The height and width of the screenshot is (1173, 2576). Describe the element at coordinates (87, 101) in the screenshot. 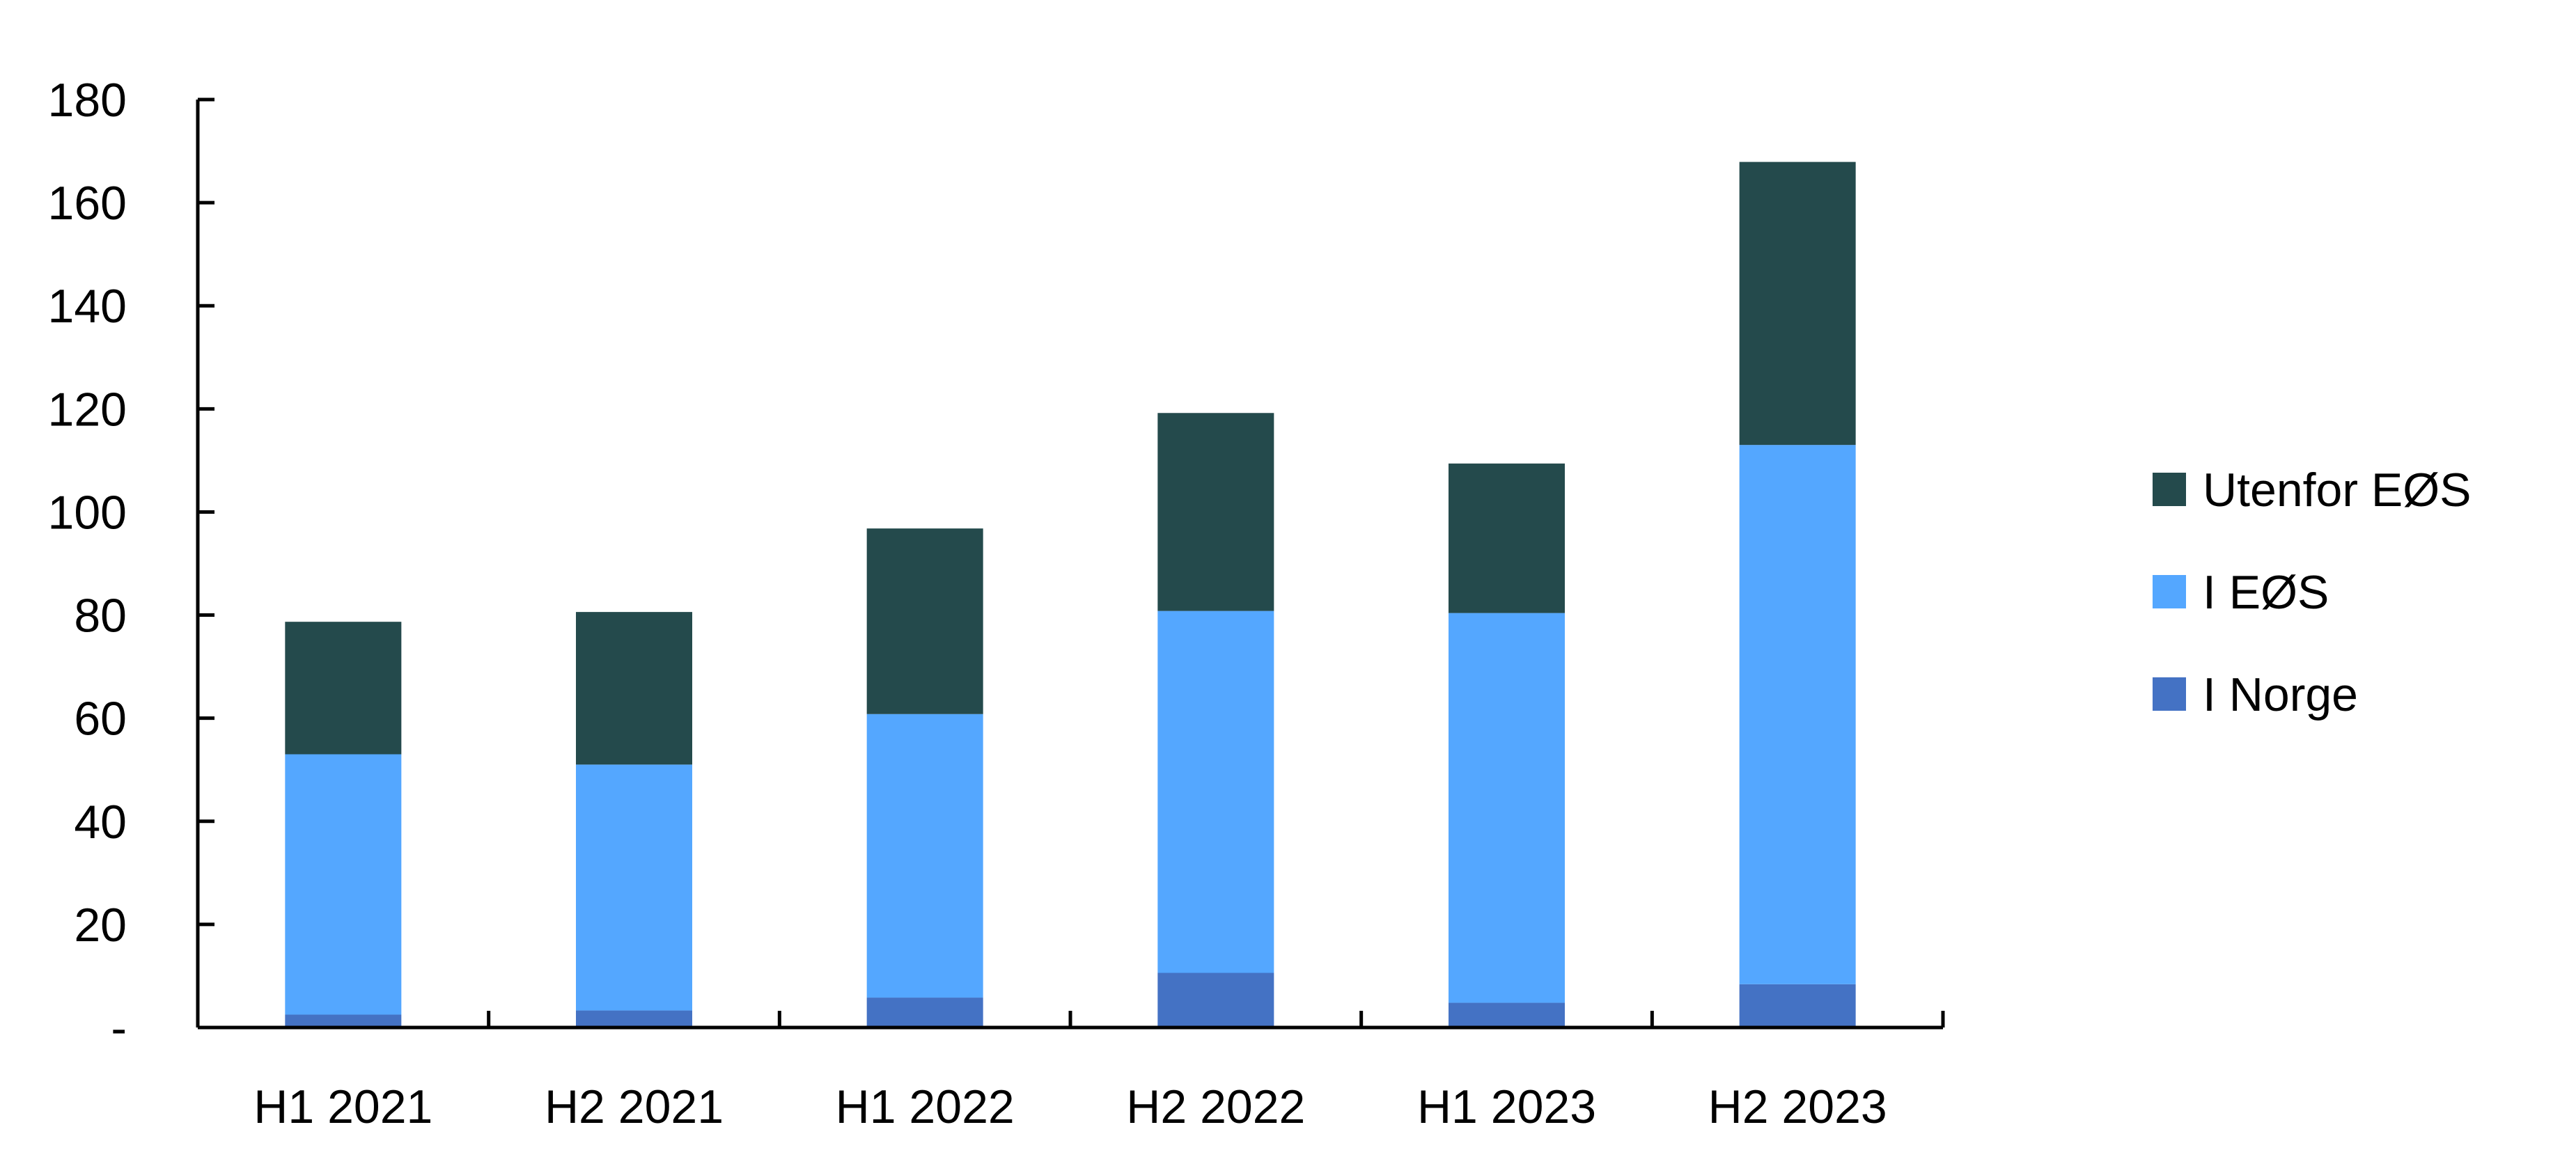

I see `y-tick-label: 180` at that location.